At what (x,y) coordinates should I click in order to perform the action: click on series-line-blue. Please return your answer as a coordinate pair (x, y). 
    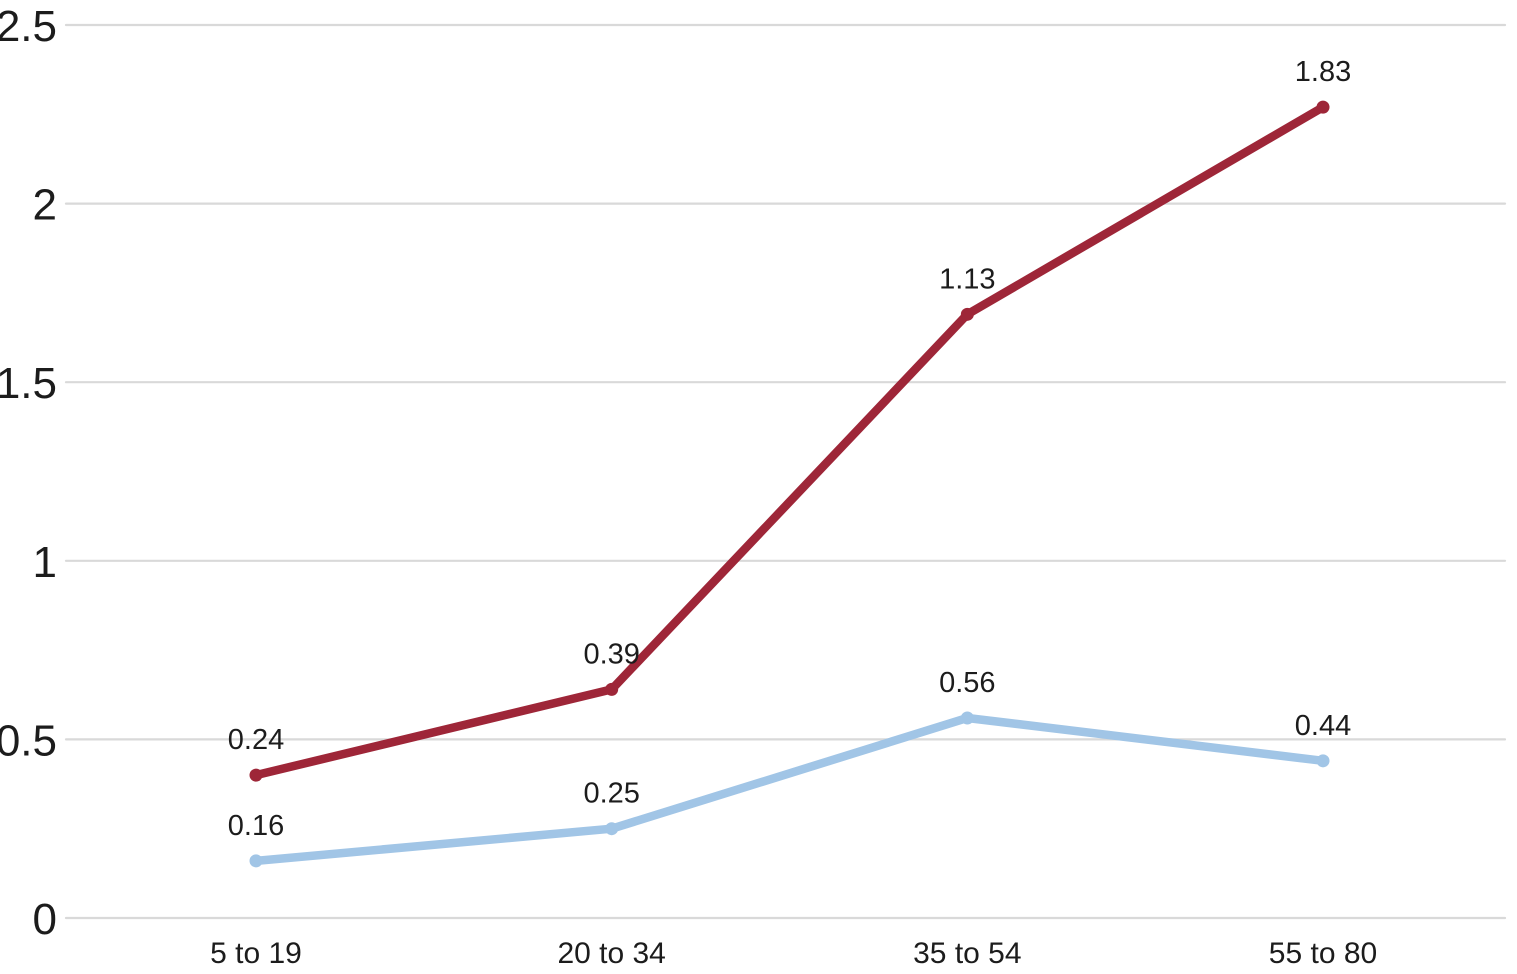
    Looking at the image, I should click on (789, 789).